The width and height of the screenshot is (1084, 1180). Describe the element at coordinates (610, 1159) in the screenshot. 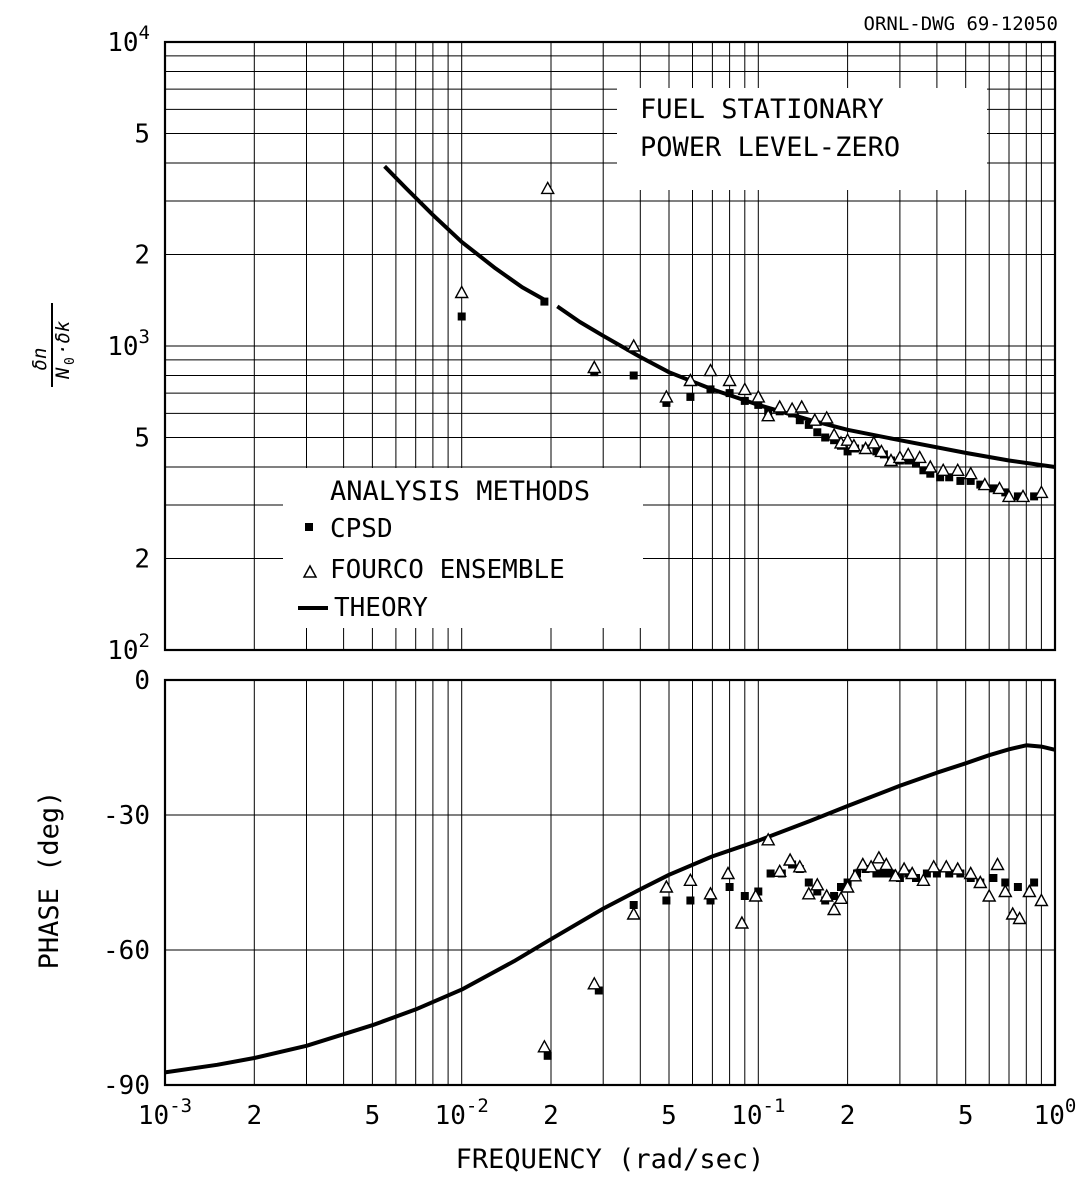

I see `phase-x-label: FREQUENCY (rad/sec)` at that location.